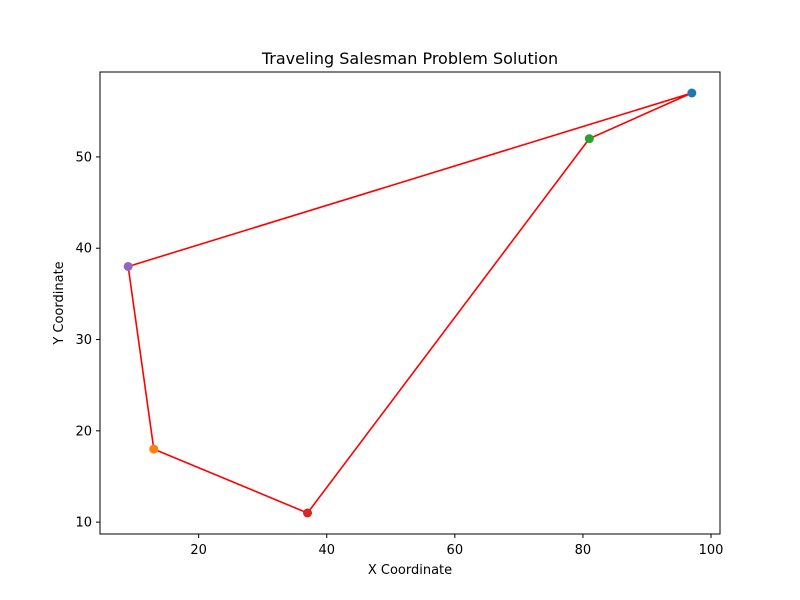 Image resolution: width=800 pixels, height=600 pixels. Describe the element at coordinates (711, 550) in the screenshot. I see `x-tick-label: 100` at that location.